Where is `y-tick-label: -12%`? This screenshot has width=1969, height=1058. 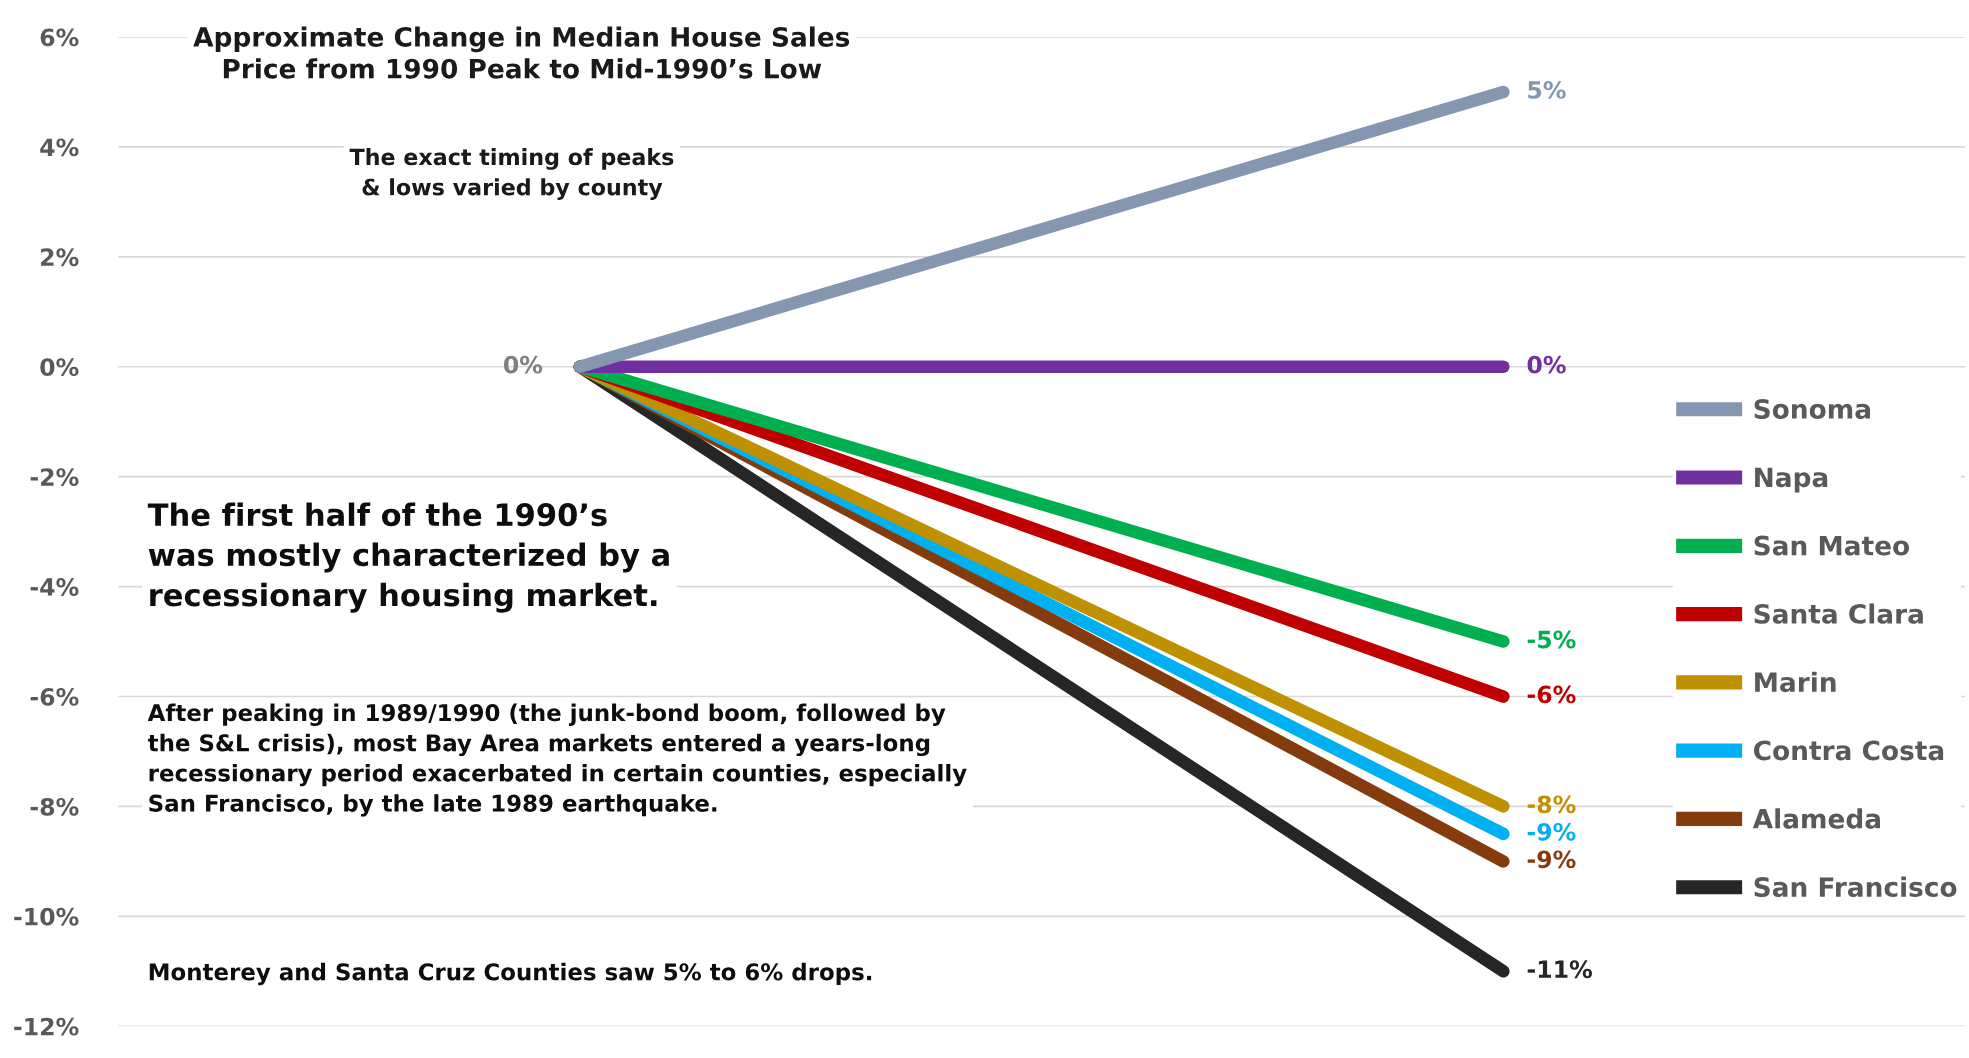
y-tick-label: -12% is located at coordinates (46, 1026).